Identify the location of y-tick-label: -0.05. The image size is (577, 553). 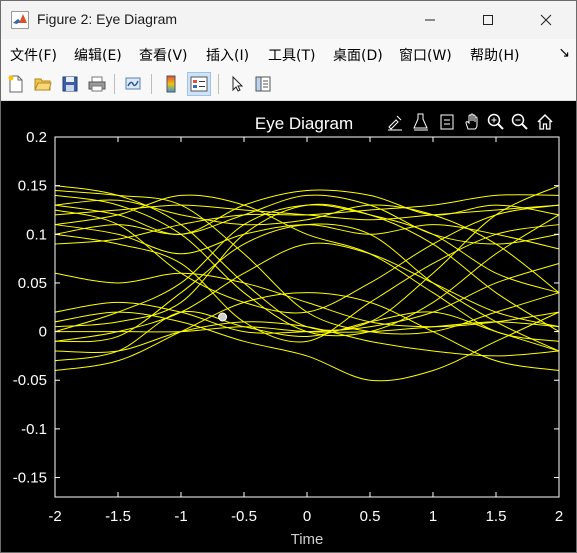
(30, 380).